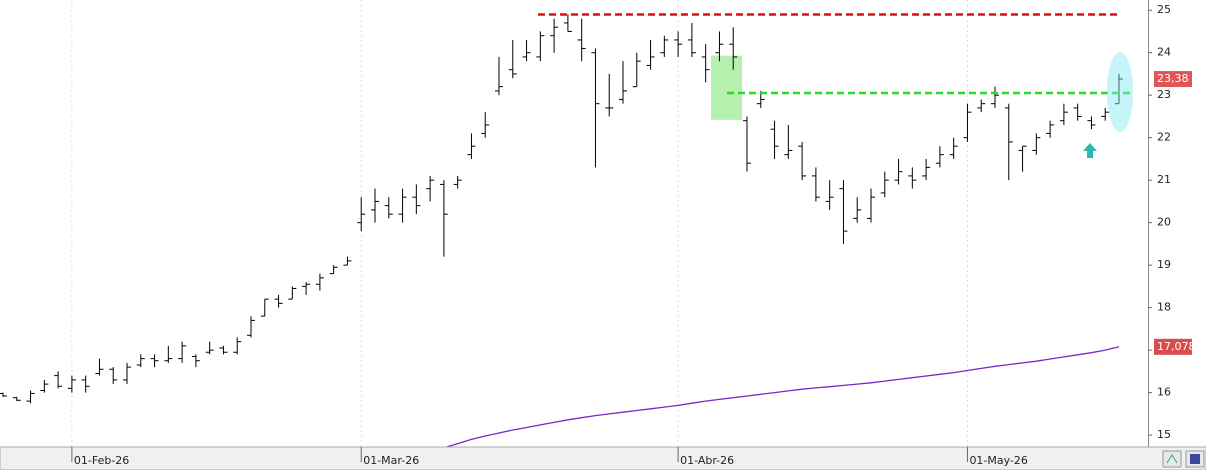 The height and width of the screenshot is (470, 1206). I want to click on toolbar-icons, so click(1183, 459).